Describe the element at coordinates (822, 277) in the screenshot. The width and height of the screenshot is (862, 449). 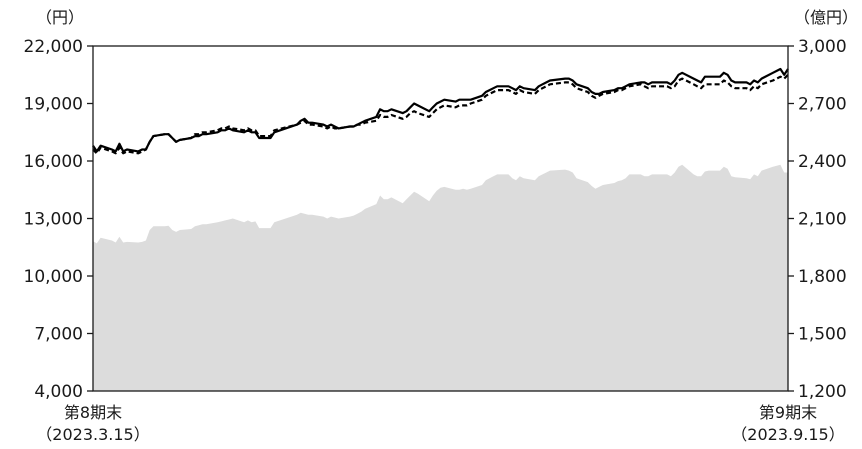
I see `right-tick-label: 1,800` at that location.